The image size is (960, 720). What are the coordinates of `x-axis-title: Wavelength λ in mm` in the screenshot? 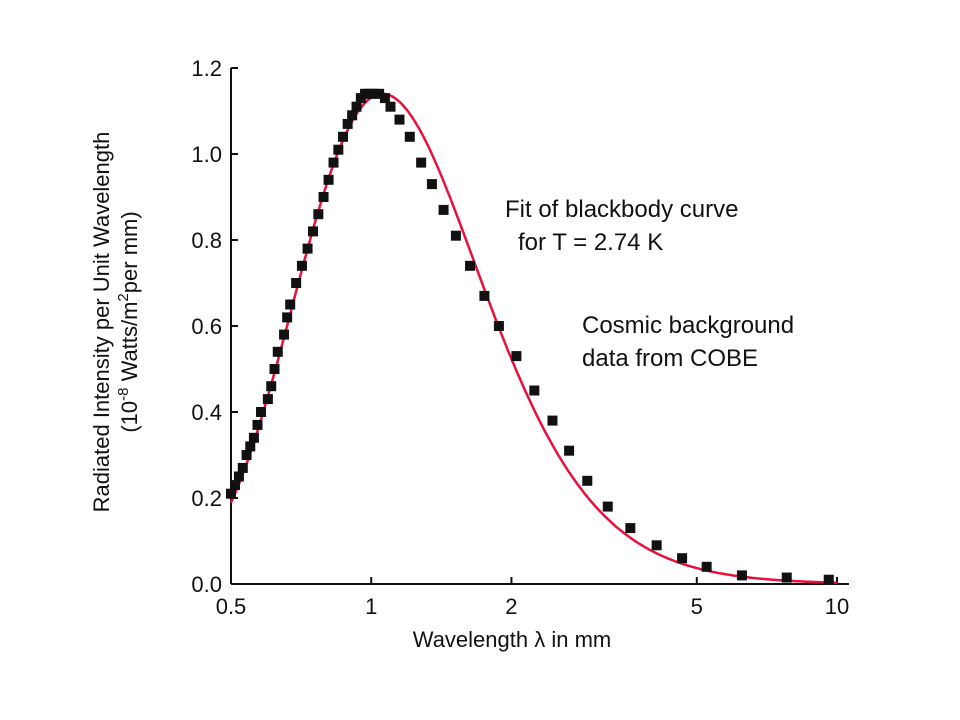 It's located at (512, 639).